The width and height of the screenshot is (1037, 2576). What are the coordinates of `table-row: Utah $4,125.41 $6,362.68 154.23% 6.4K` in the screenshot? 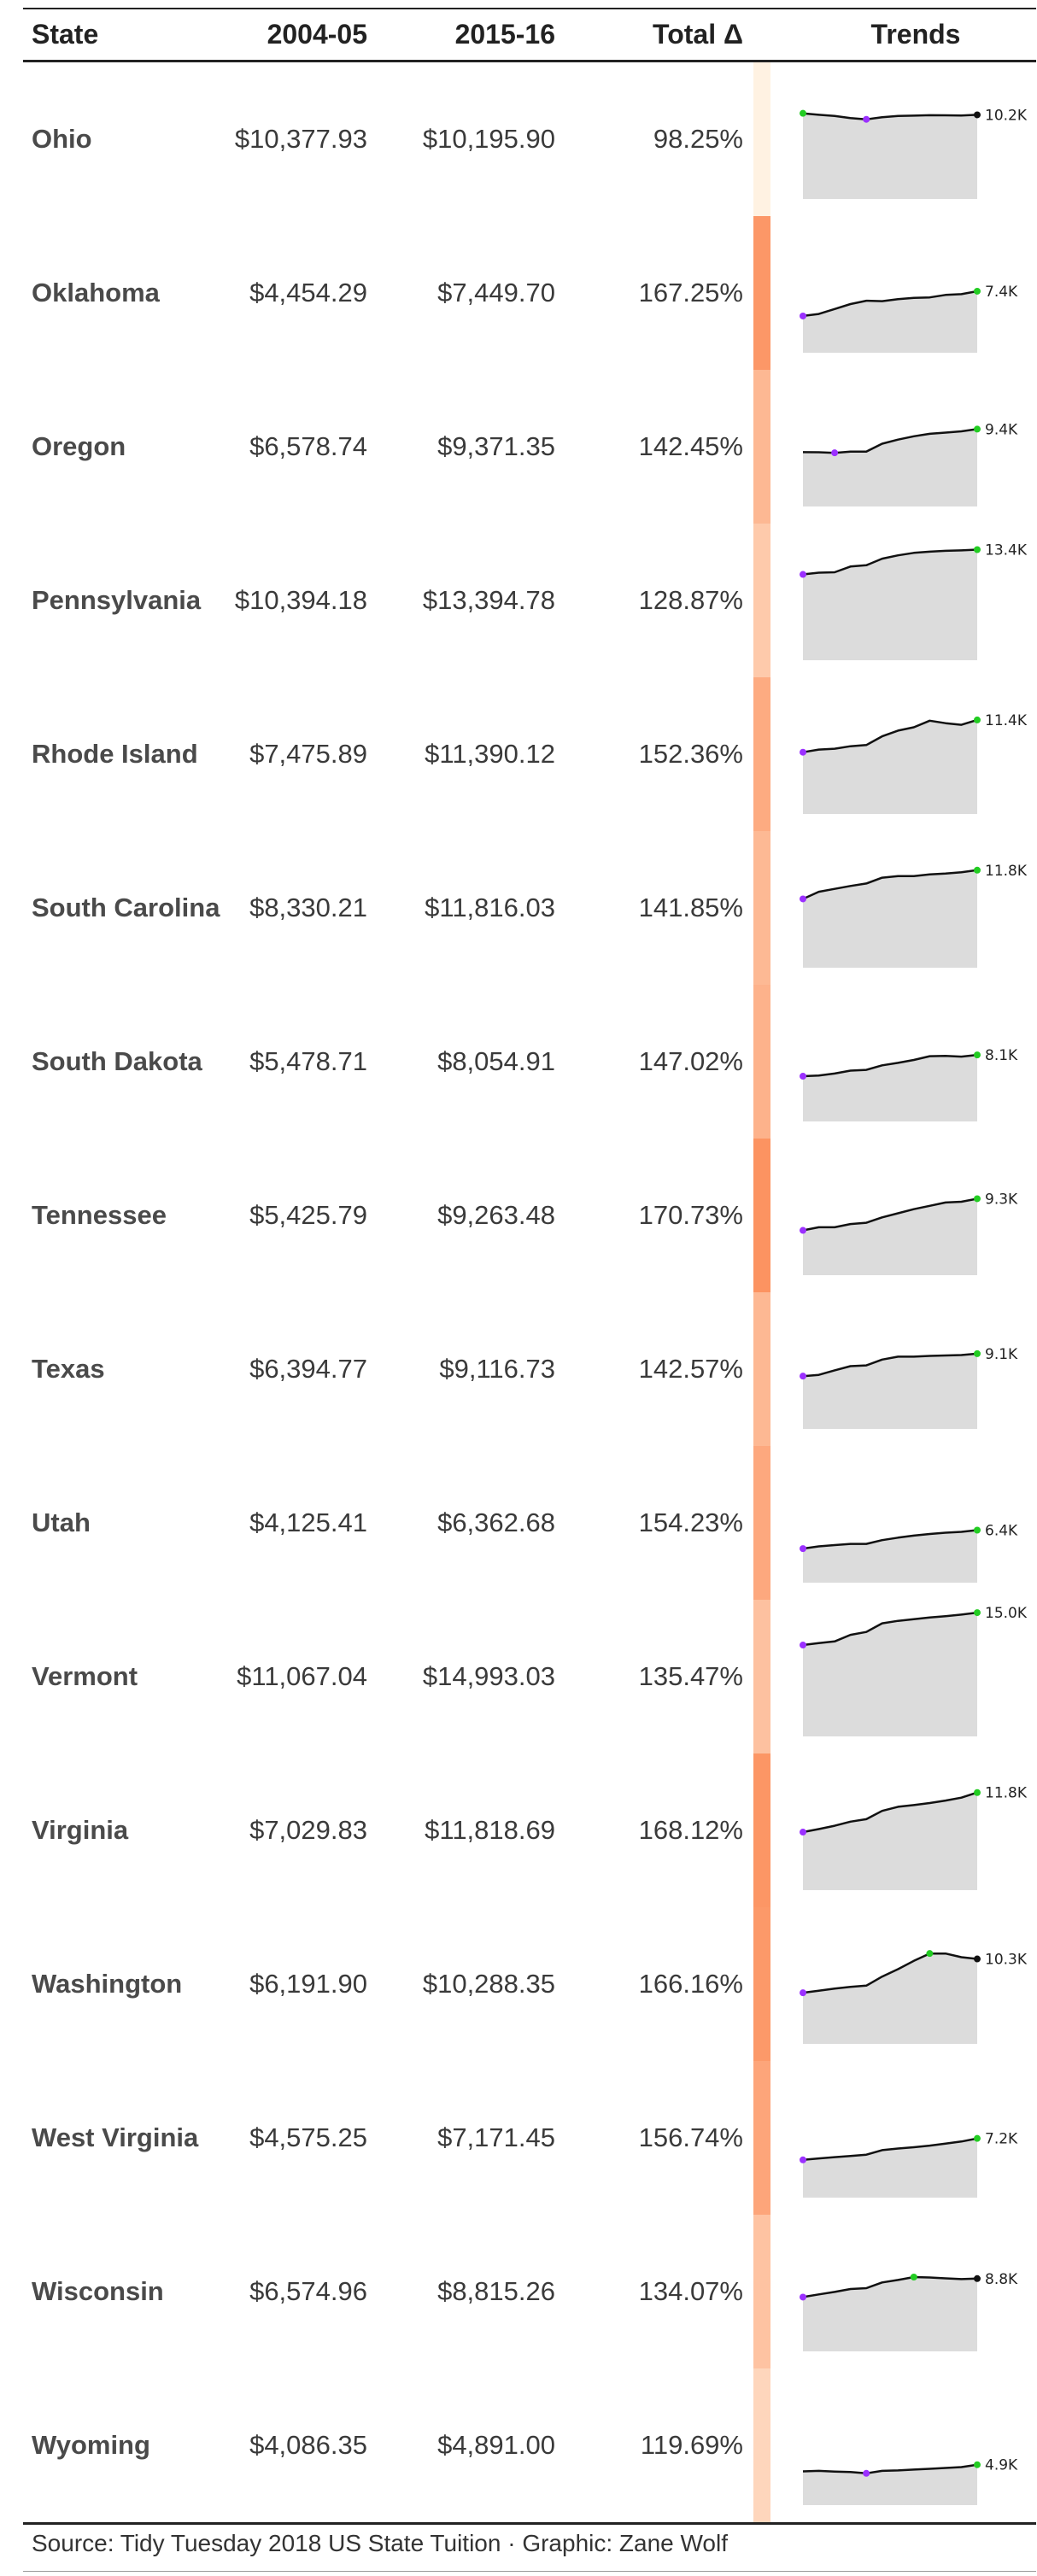 It's located at (518, 1523).